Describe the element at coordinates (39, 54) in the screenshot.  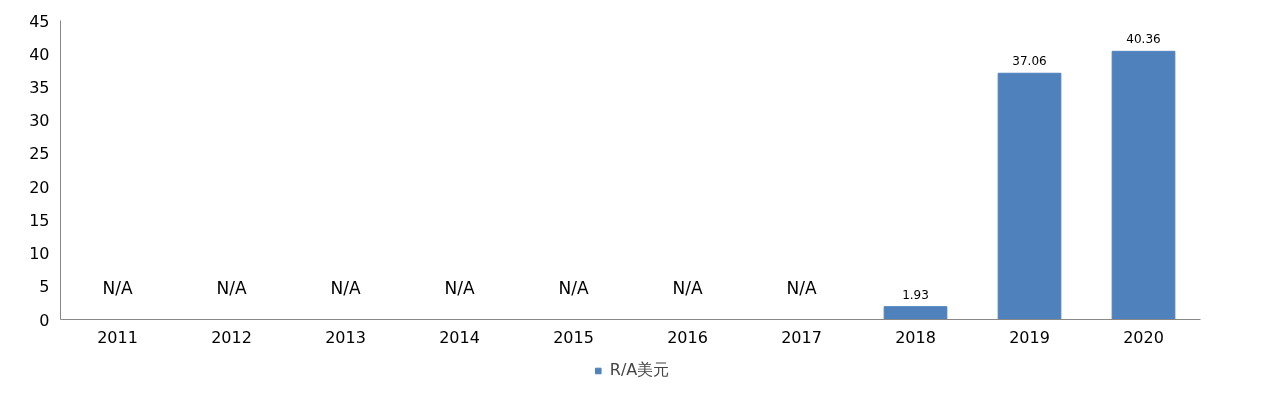
I see `y-tick-label: 40` at that location.